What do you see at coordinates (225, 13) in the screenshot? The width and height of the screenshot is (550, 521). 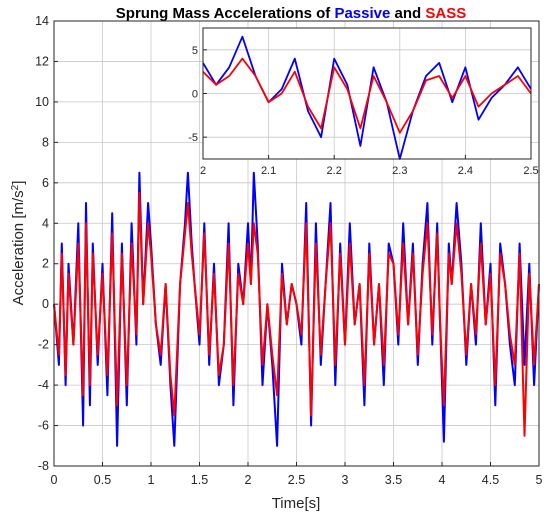 I see `title-part-0: Sprung Mass Accelerations of` at bounding box center [225, 13].